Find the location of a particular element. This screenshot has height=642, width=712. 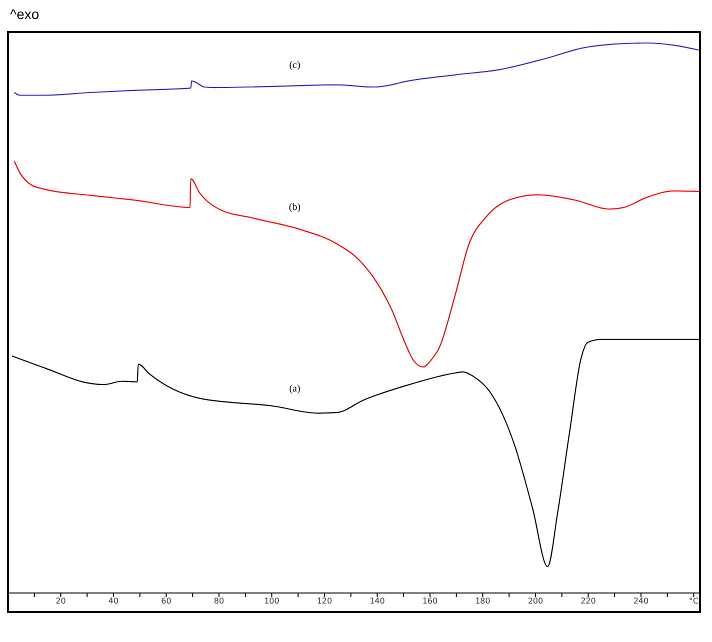

x-tick-label: 120 is located at coordinates (324, 601).